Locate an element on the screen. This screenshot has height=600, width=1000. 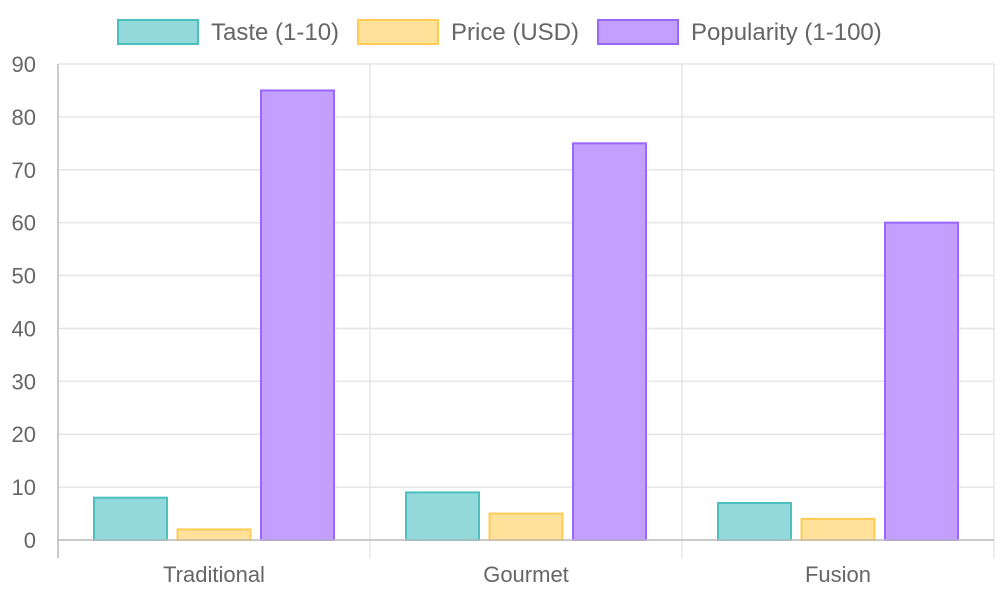
y-tick-label: 70 is located at coordinates (24, 170).